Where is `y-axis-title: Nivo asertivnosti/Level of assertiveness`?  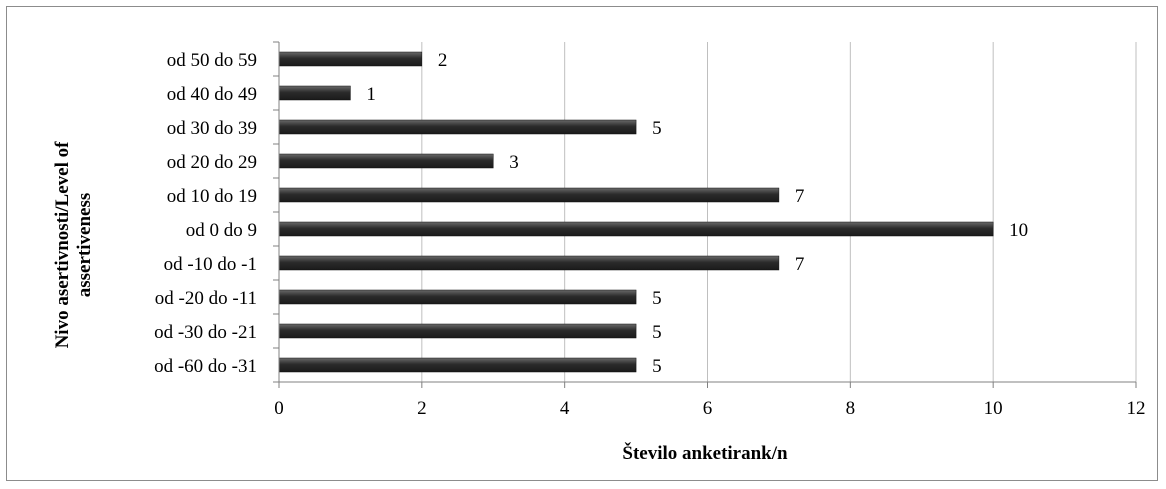
y-axis-title: Nivo asertivnosti/Level of assertiveness is located at coordinates (73, 245).